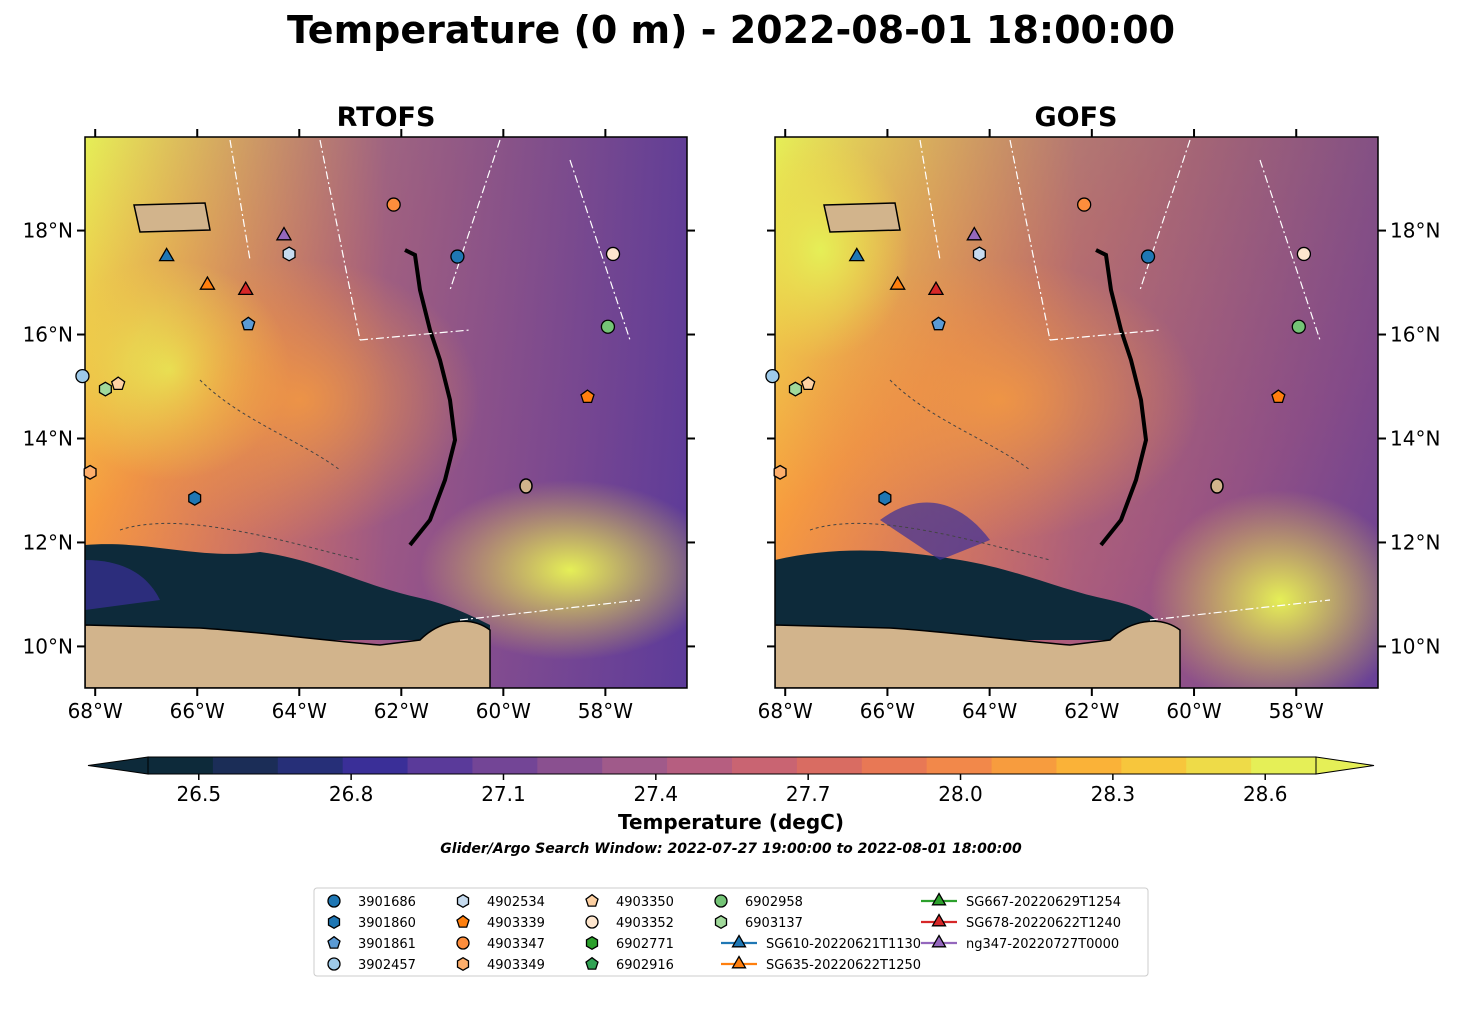  I want to click on rtofs-lesser-antilles, so click(431, 397).